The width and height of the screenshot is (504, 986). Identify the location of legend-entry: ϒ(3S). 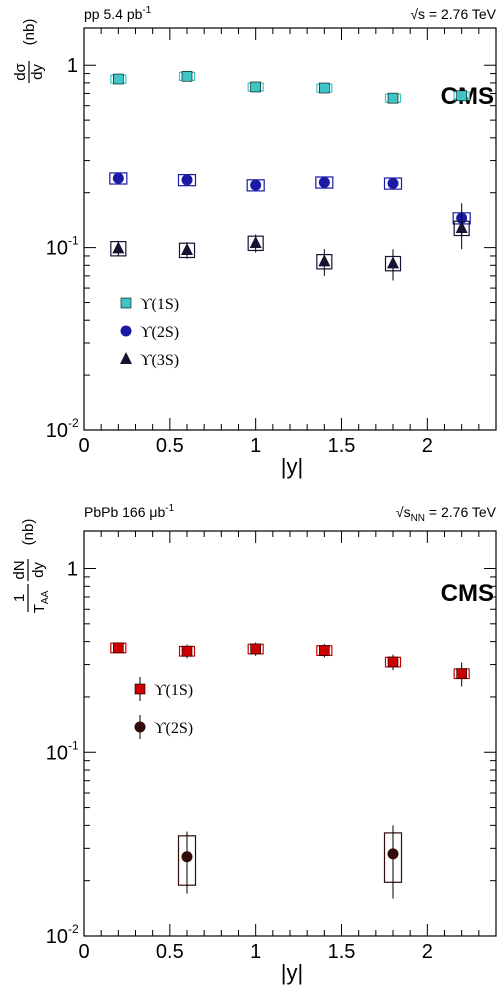
(149, 360).